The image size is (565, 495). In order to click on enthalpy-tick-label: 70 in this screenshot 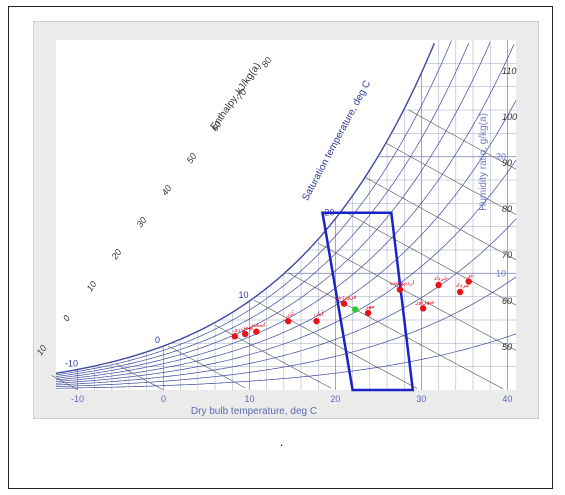, I will do `click(242, 94)`.